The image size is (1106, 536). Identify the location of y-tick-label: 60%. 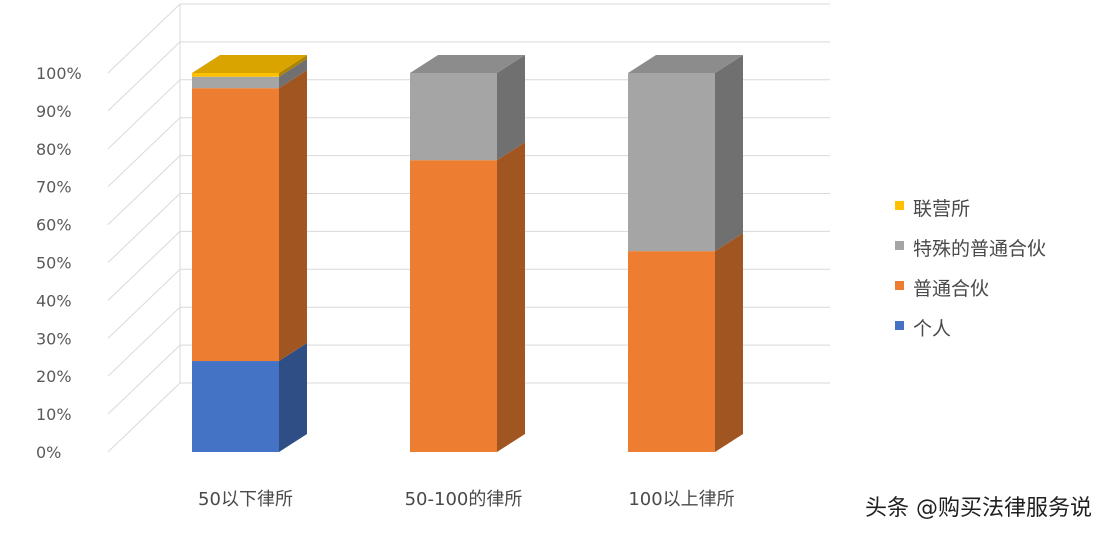
(54, 225).